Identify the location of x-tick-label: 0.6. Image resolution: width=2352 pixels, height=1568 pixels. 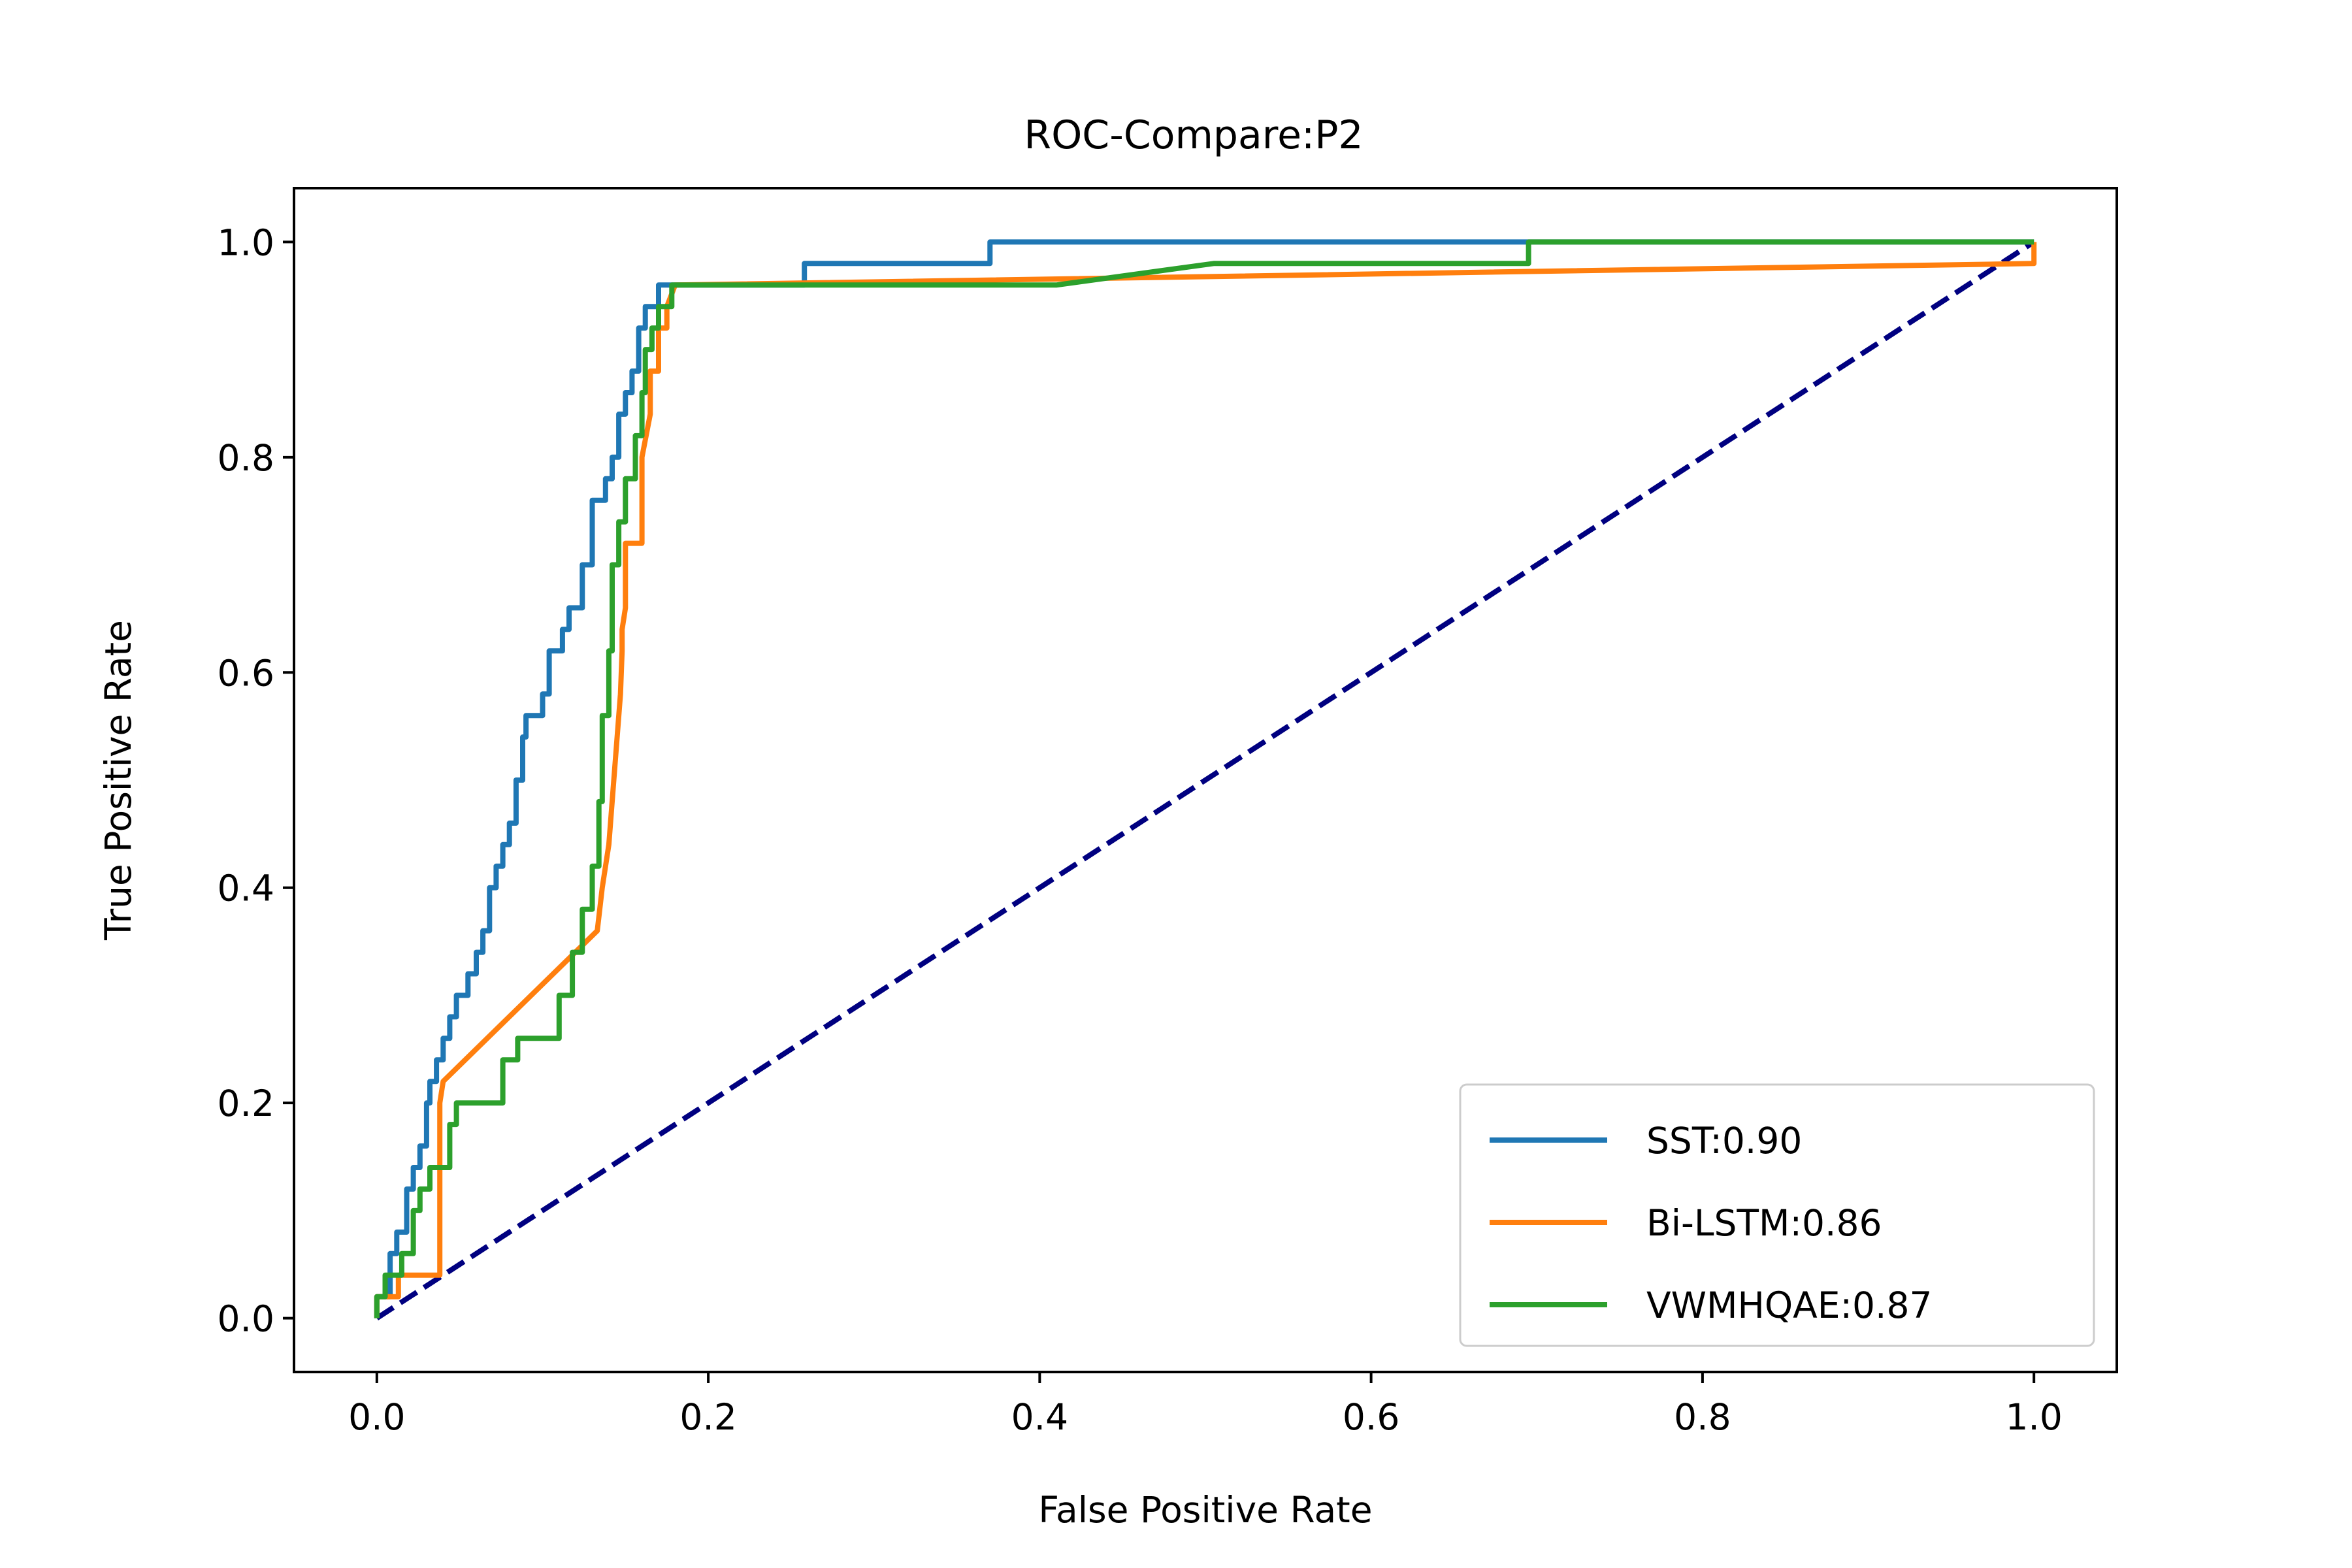
(1371, 1417).